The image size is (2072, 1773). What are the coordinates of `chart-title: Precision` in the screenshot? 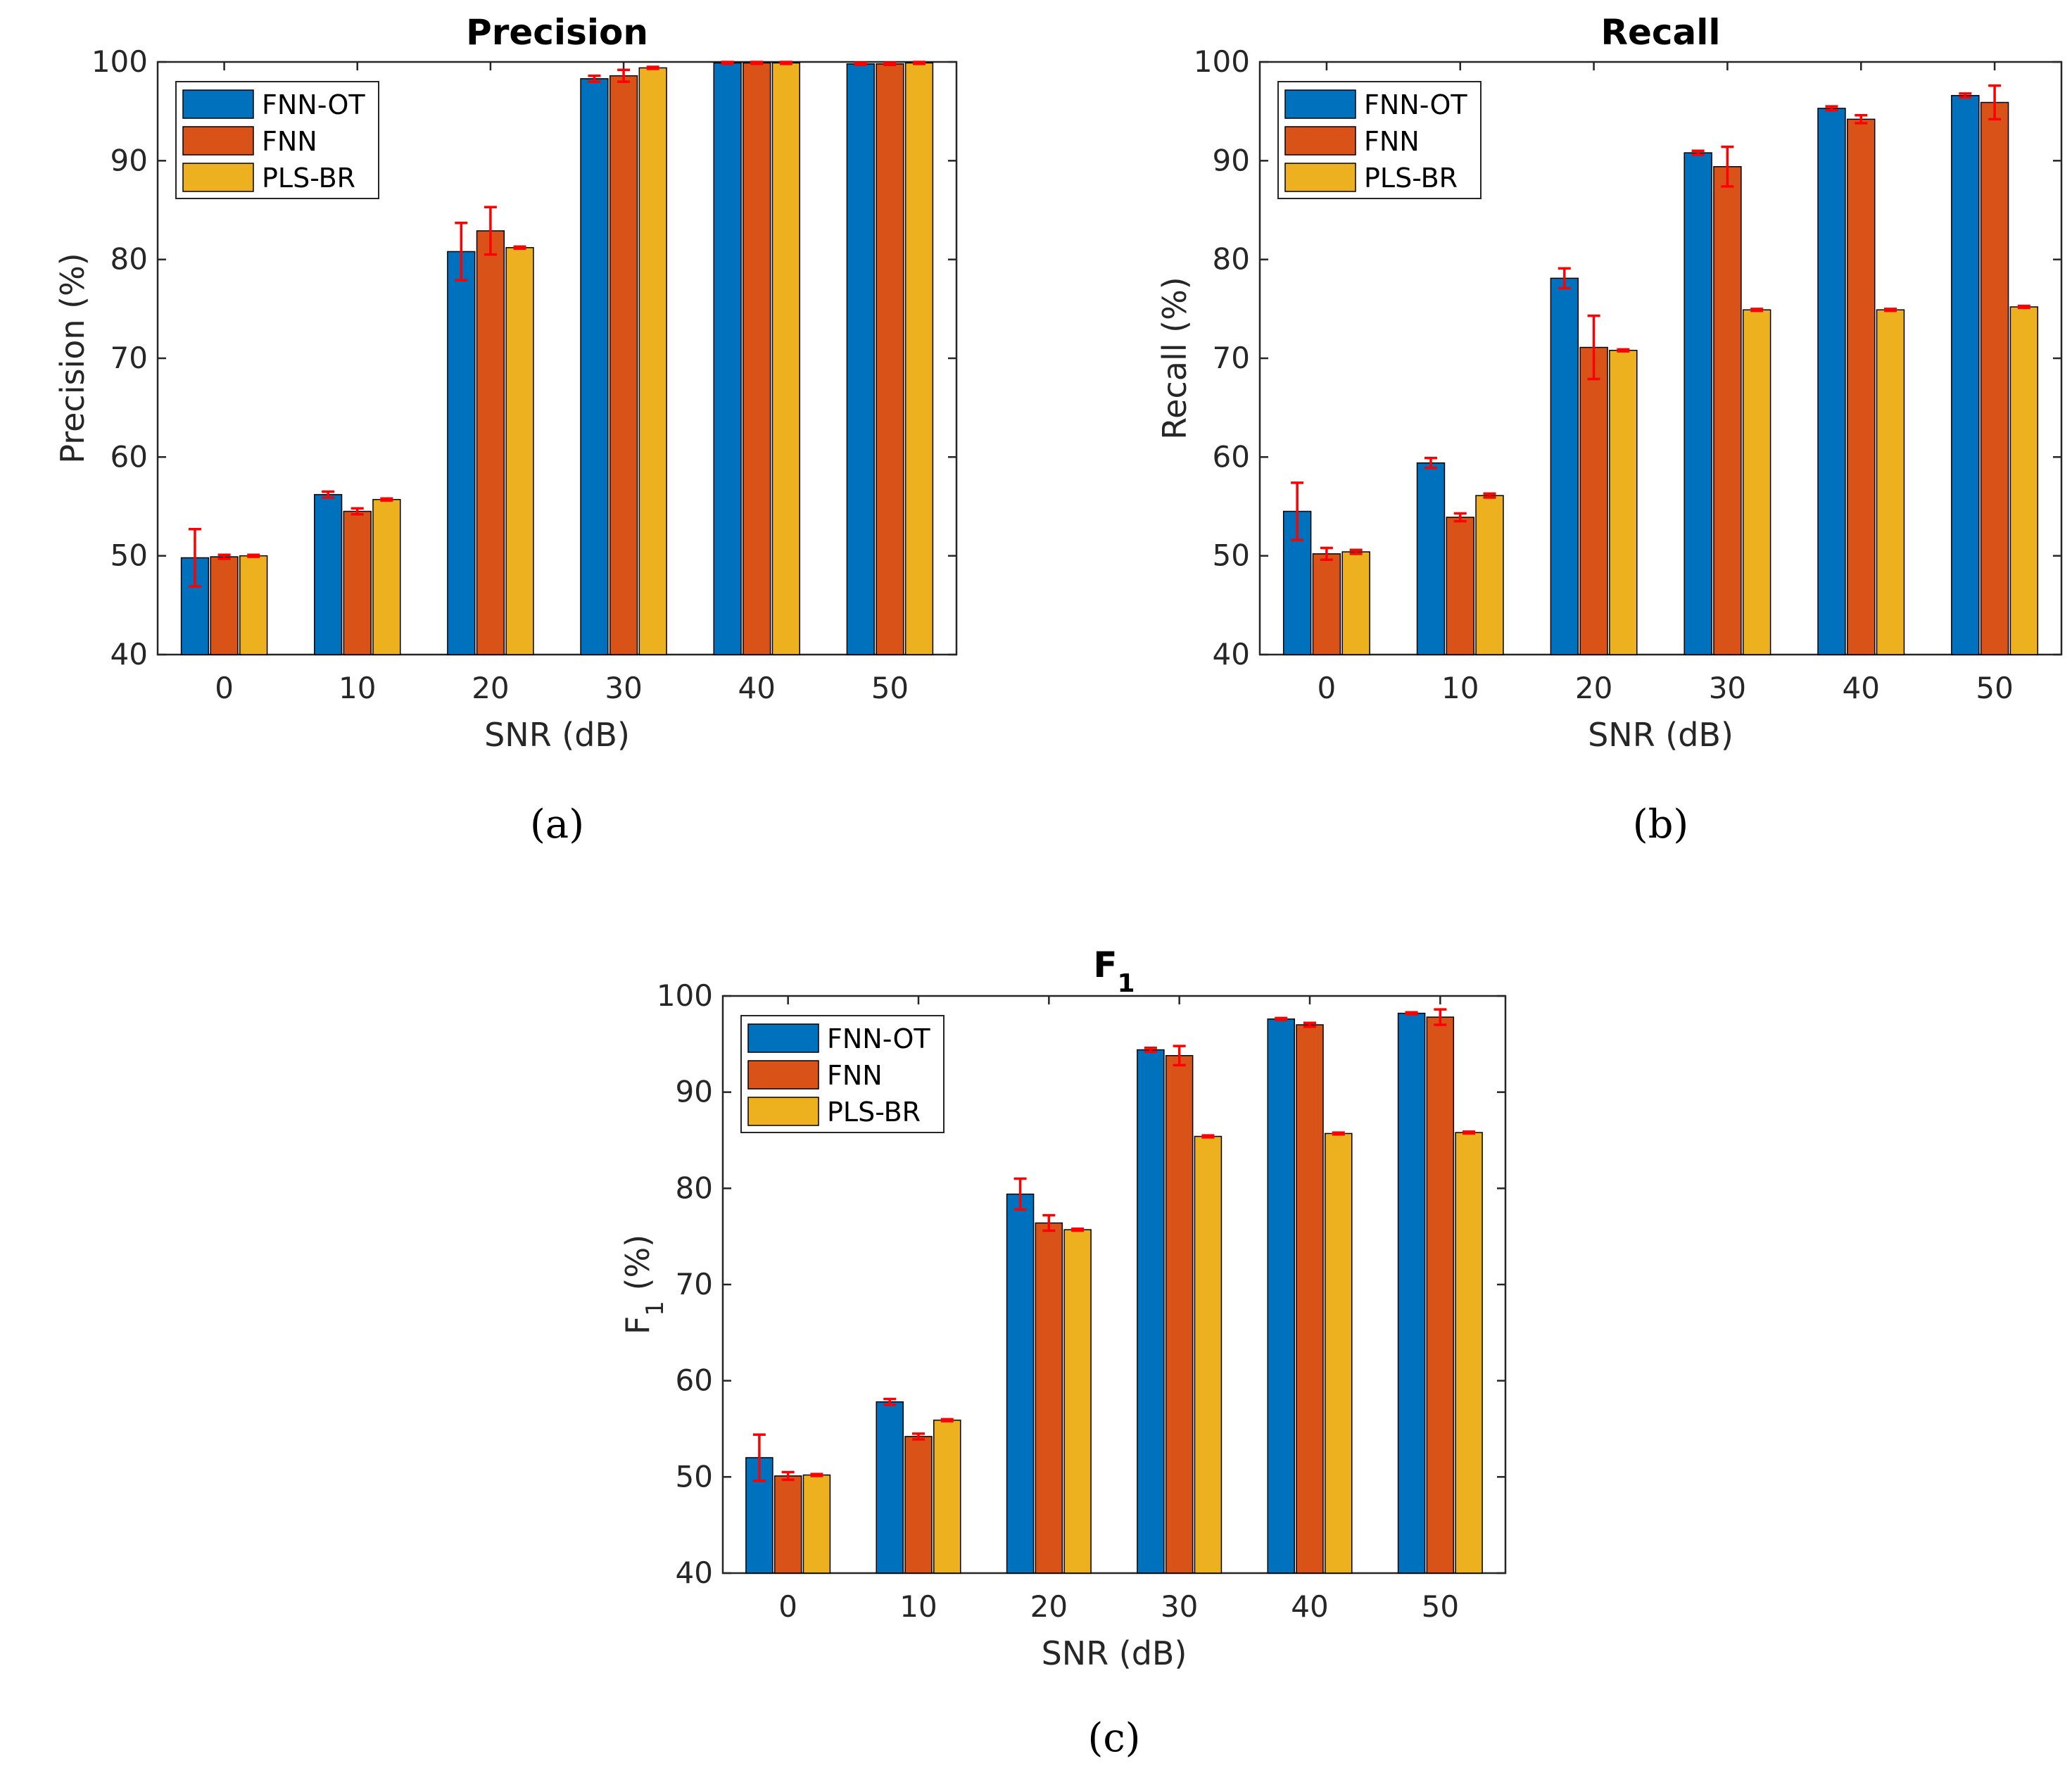 It's located at (557, 32).